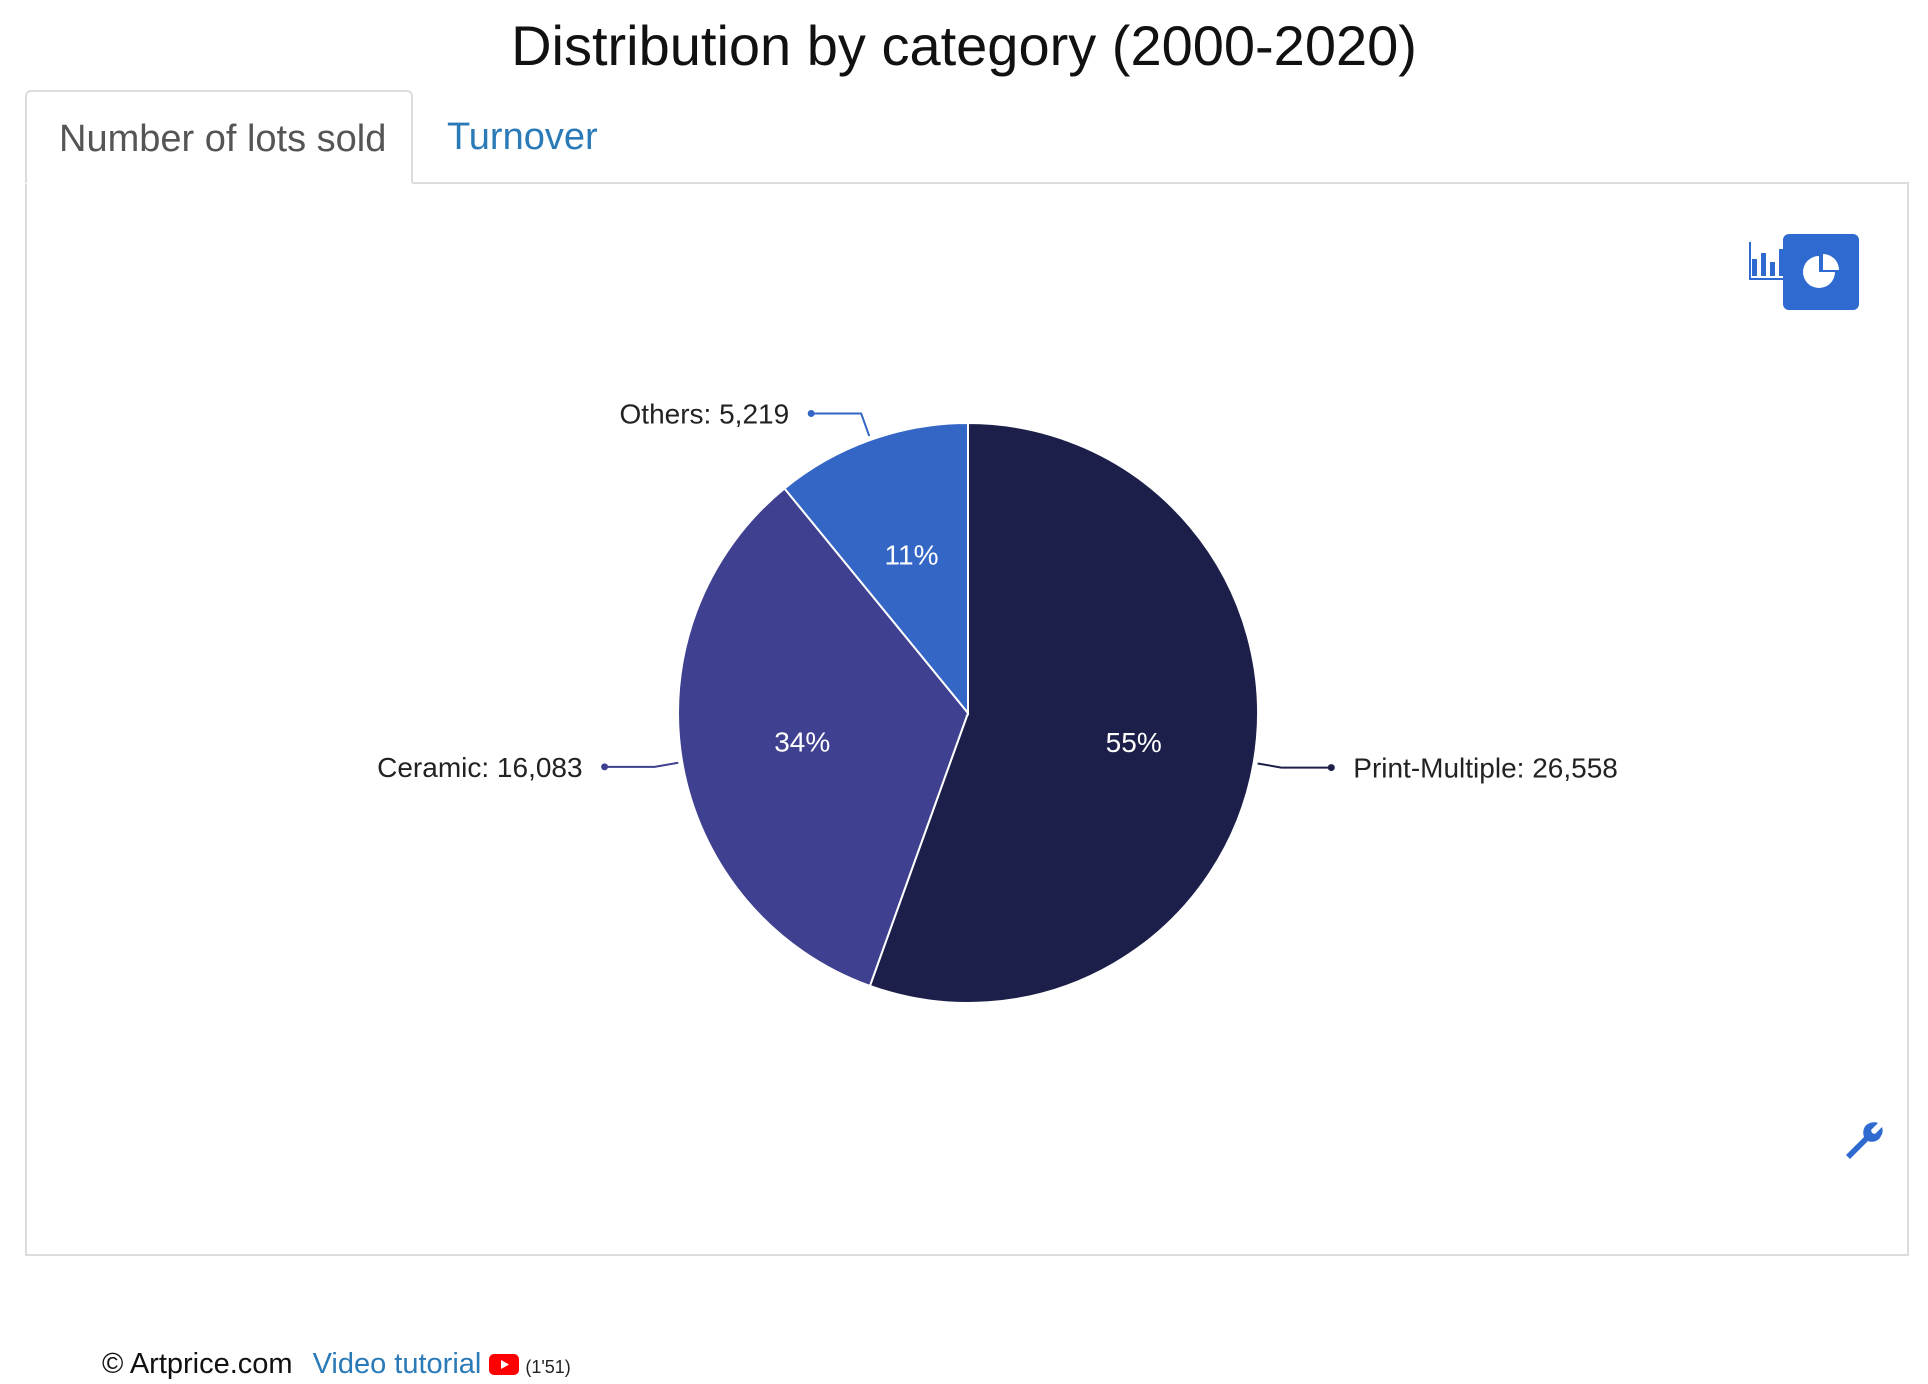 This screenshot has height=1384, width=1928. What do you see at coordinates (802, 741) in the screenshot?
I see `slice-percent-label: 34%` at bounding box center [802, 741].